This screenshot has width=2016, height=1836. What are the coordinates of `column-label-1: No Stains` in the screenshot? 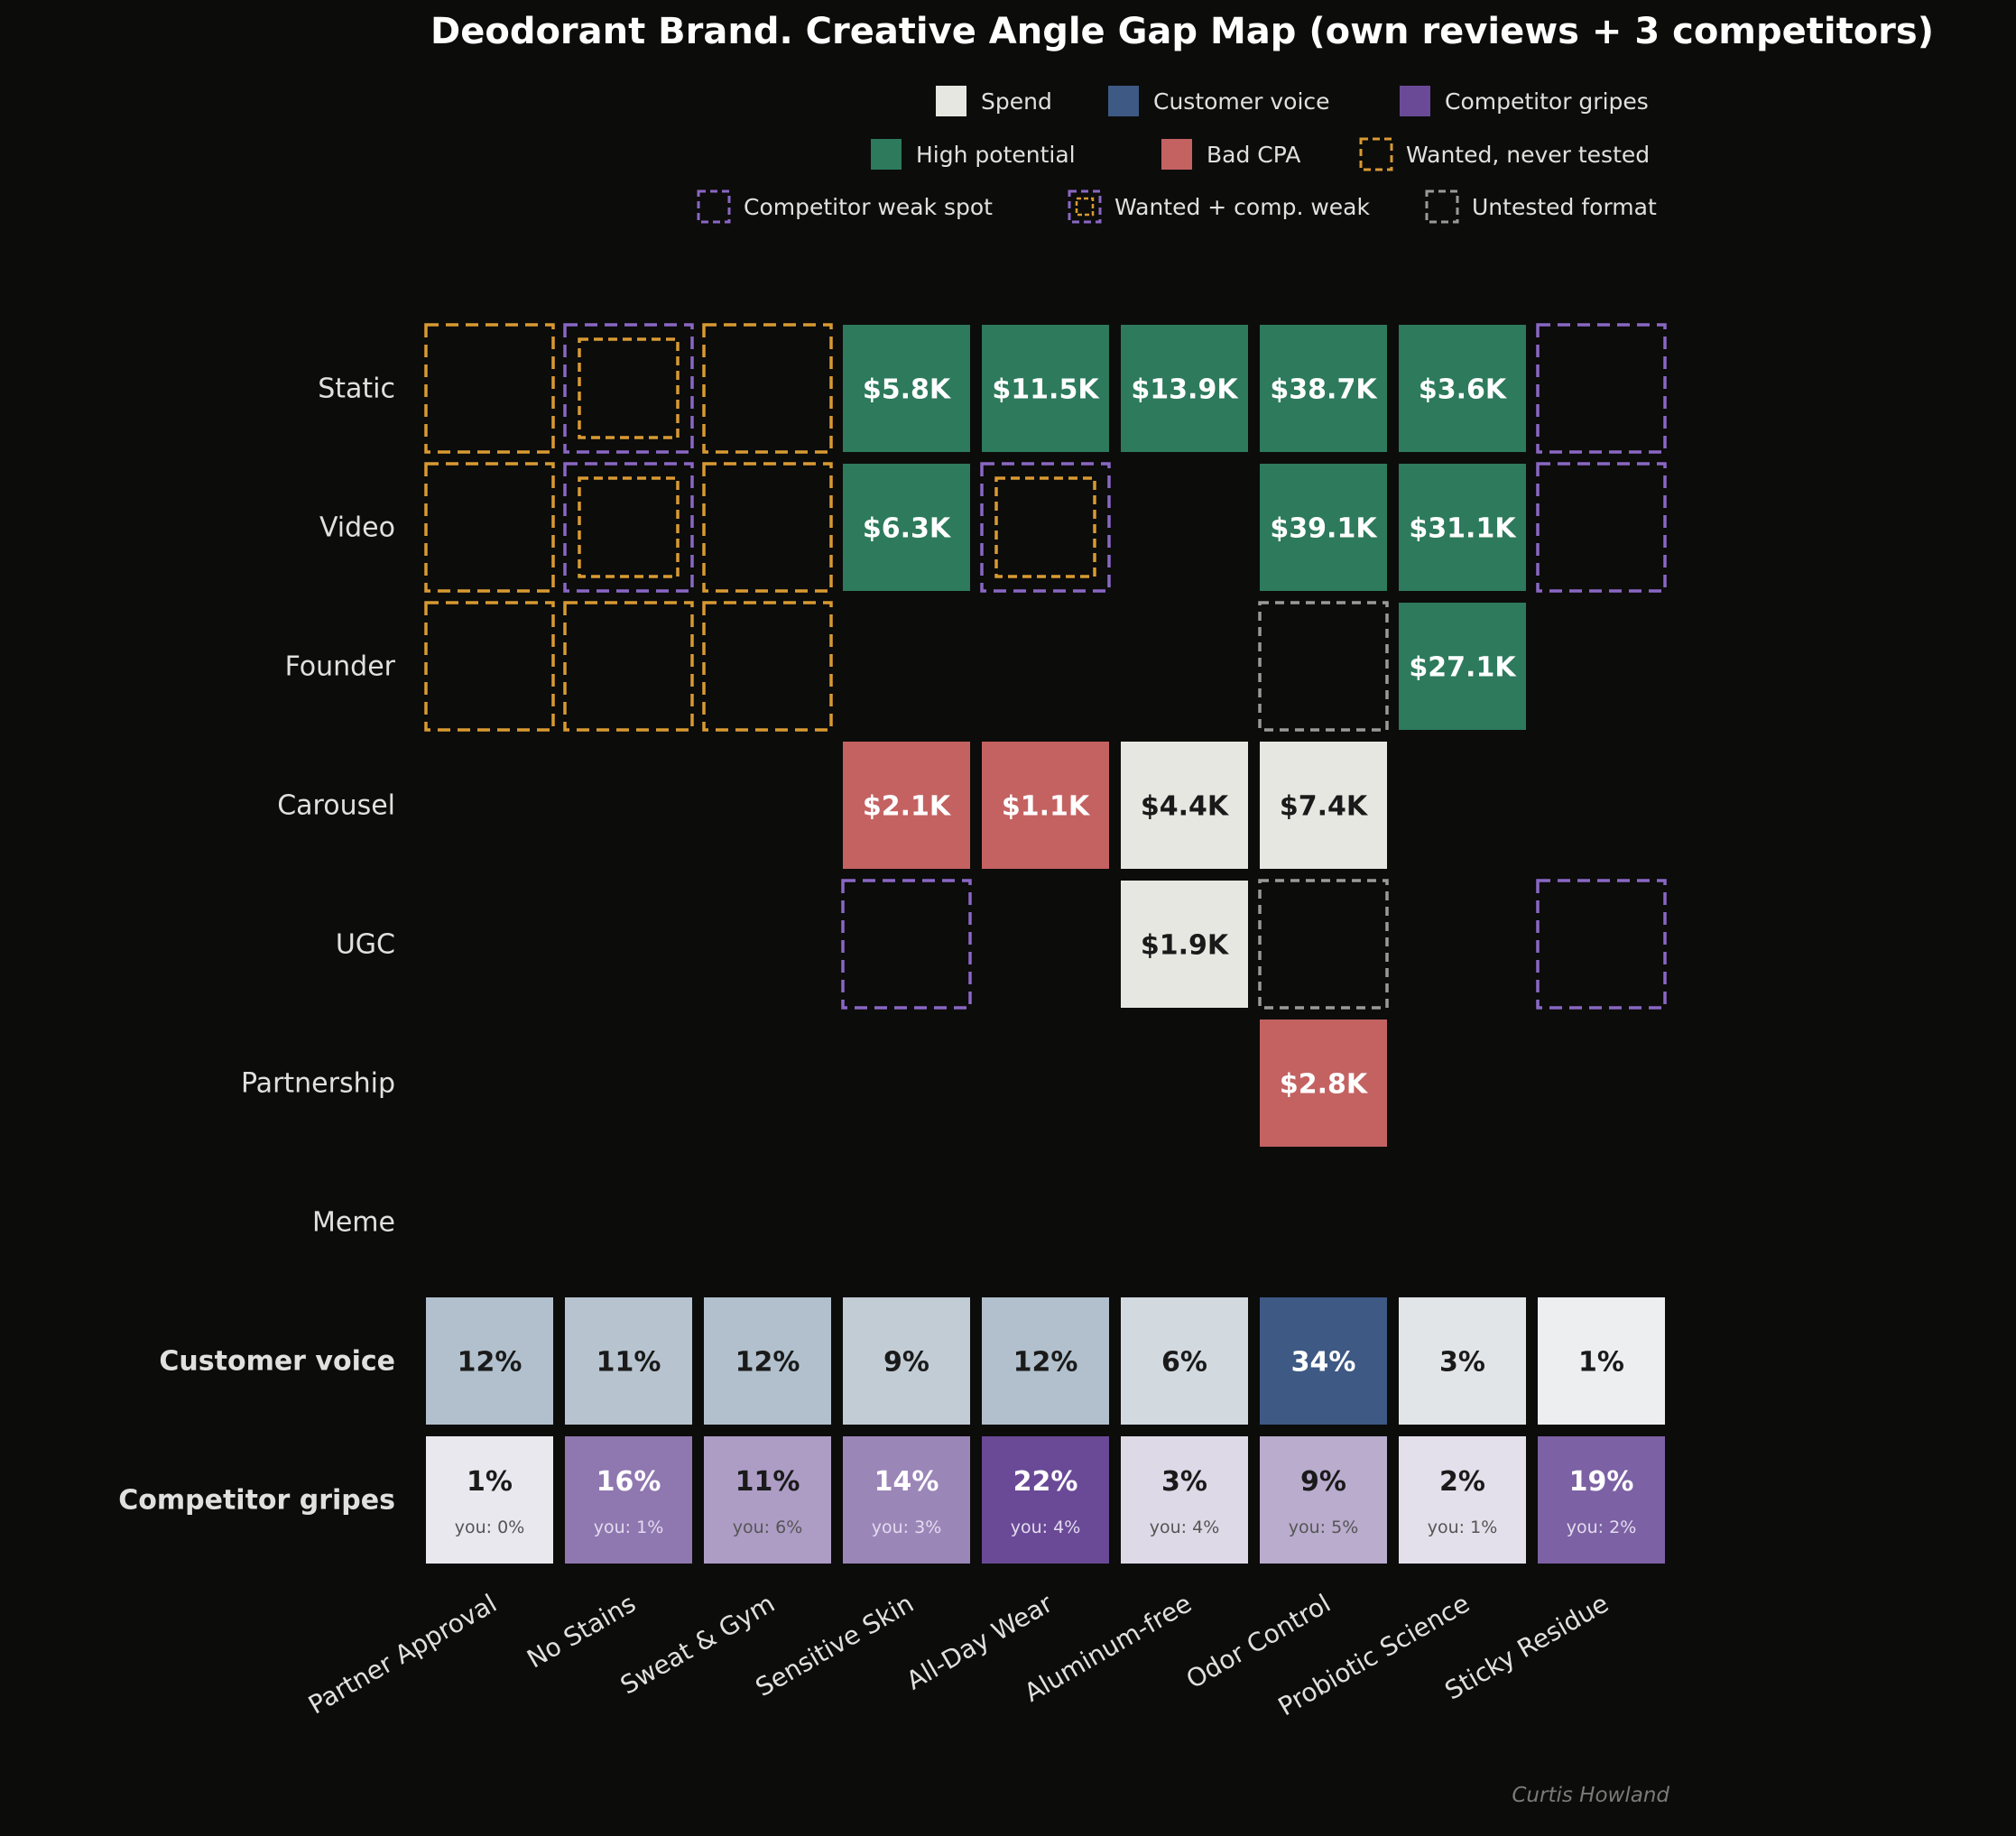 It's located at (581, 1631).